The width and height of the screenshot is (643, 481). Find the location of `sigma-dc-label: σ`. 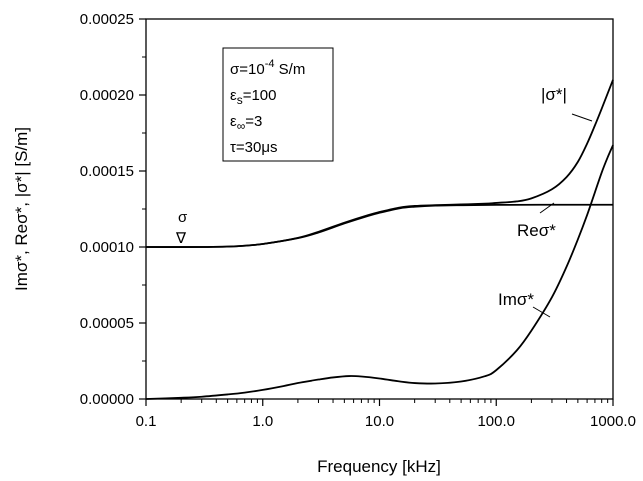

sigma-dc-label: σ is located at coordinates (183, 217).